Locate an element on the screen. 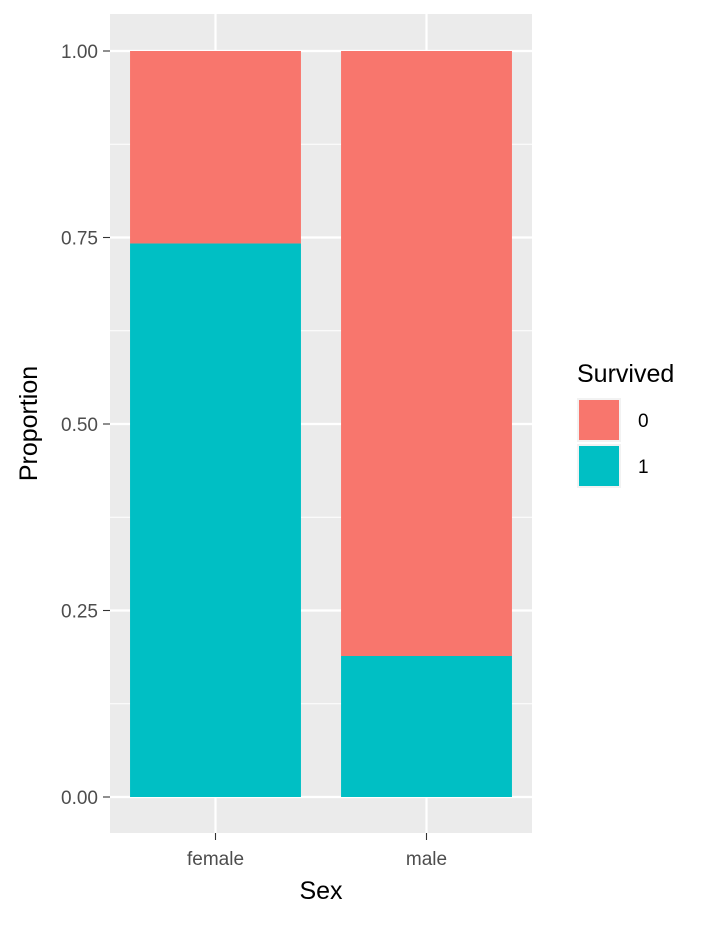  legend-label-1: 1 is located at coordinates (643, 467).